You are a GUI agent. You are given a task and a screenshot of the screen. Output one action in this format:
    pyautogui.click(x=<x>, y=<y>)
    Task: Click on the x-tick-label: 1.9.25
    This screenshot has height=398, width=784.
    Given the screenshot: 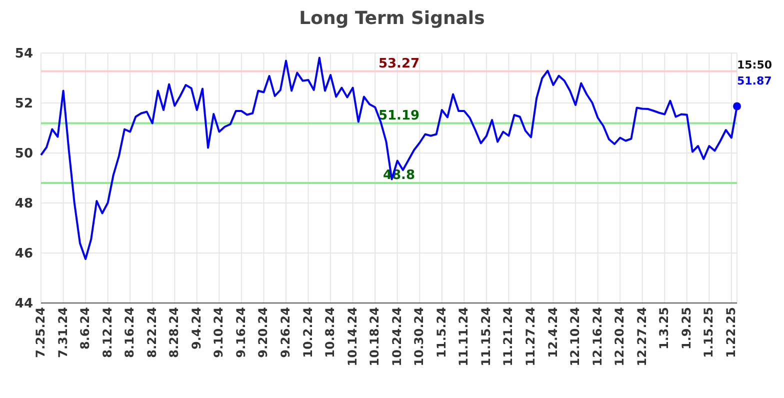 What is the action you would take?
    pyautogui.click(x=686, y=328)
    